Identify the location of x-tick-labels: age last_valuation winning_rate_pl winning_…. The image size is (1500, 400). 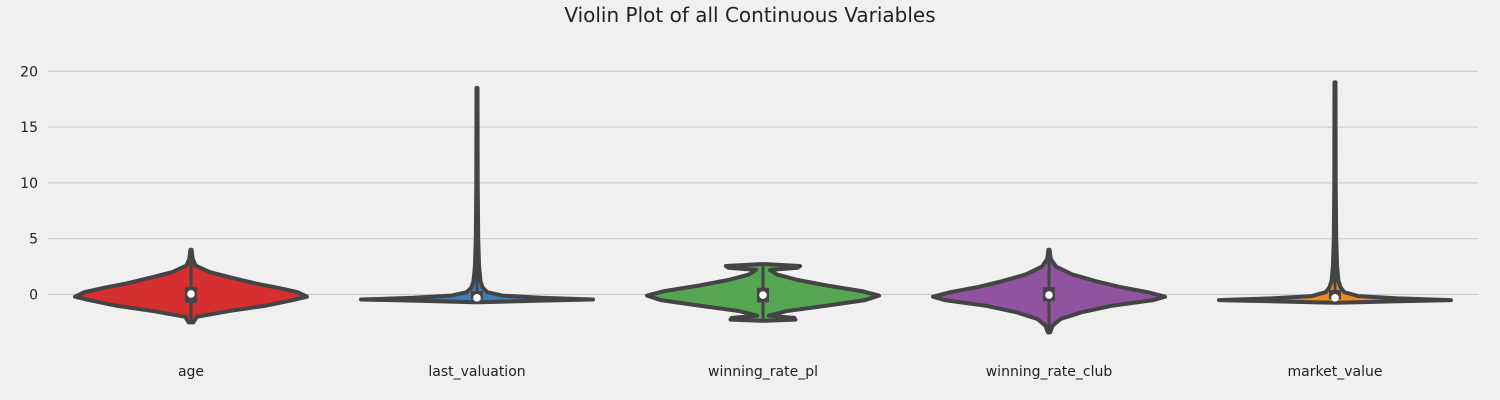
(780, 372).